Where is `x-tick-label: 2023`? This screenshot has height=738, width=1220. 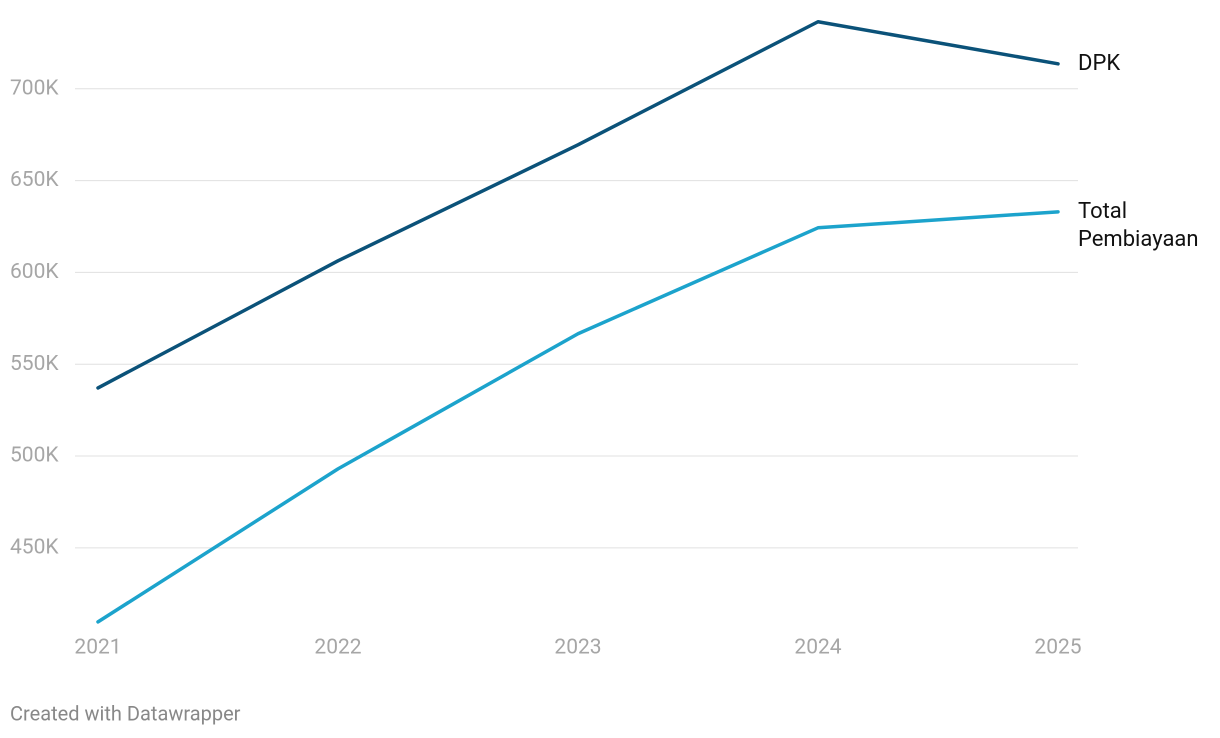 x-tick-label: 2023 is located at coordinates (577, 648).